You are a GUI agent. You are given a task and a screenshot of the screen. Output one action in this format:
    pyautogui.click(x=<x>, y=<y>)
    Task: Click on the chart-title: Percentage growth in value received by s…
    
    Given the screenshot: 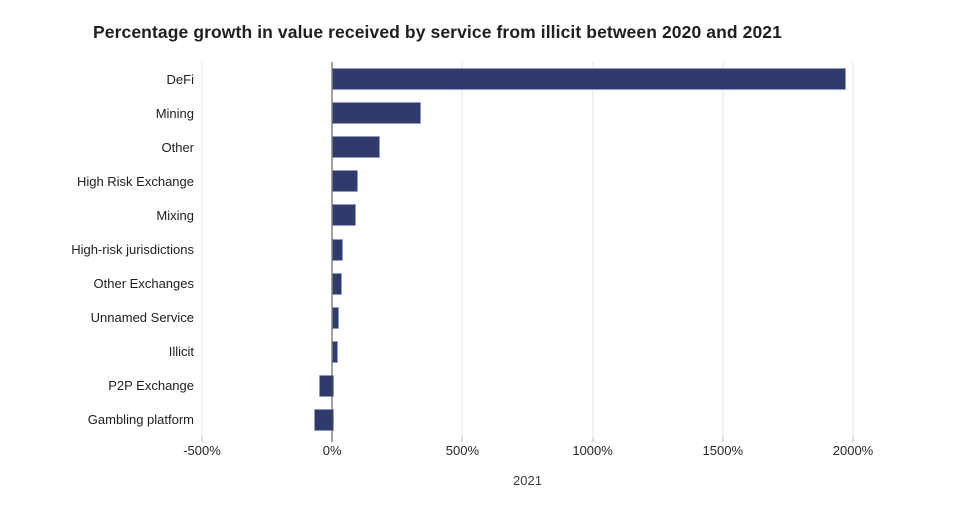 What is the action you would take?
    pyautogui.click(x=437, y=32)
    